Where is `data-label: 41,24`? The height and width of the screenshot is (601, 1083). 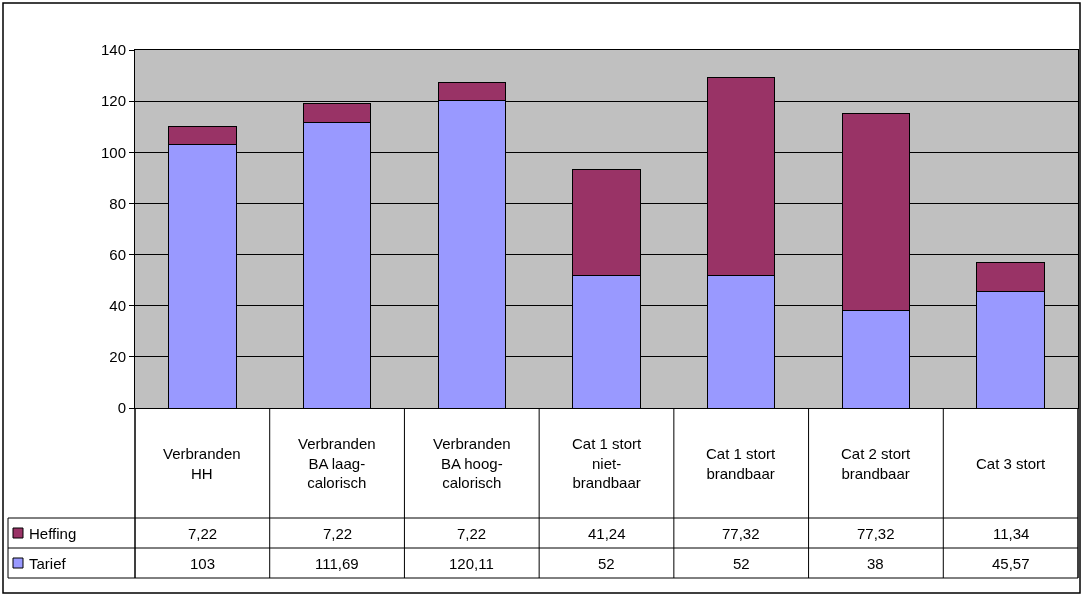 data-label: 41,24 is located at coordinates (607, 533).